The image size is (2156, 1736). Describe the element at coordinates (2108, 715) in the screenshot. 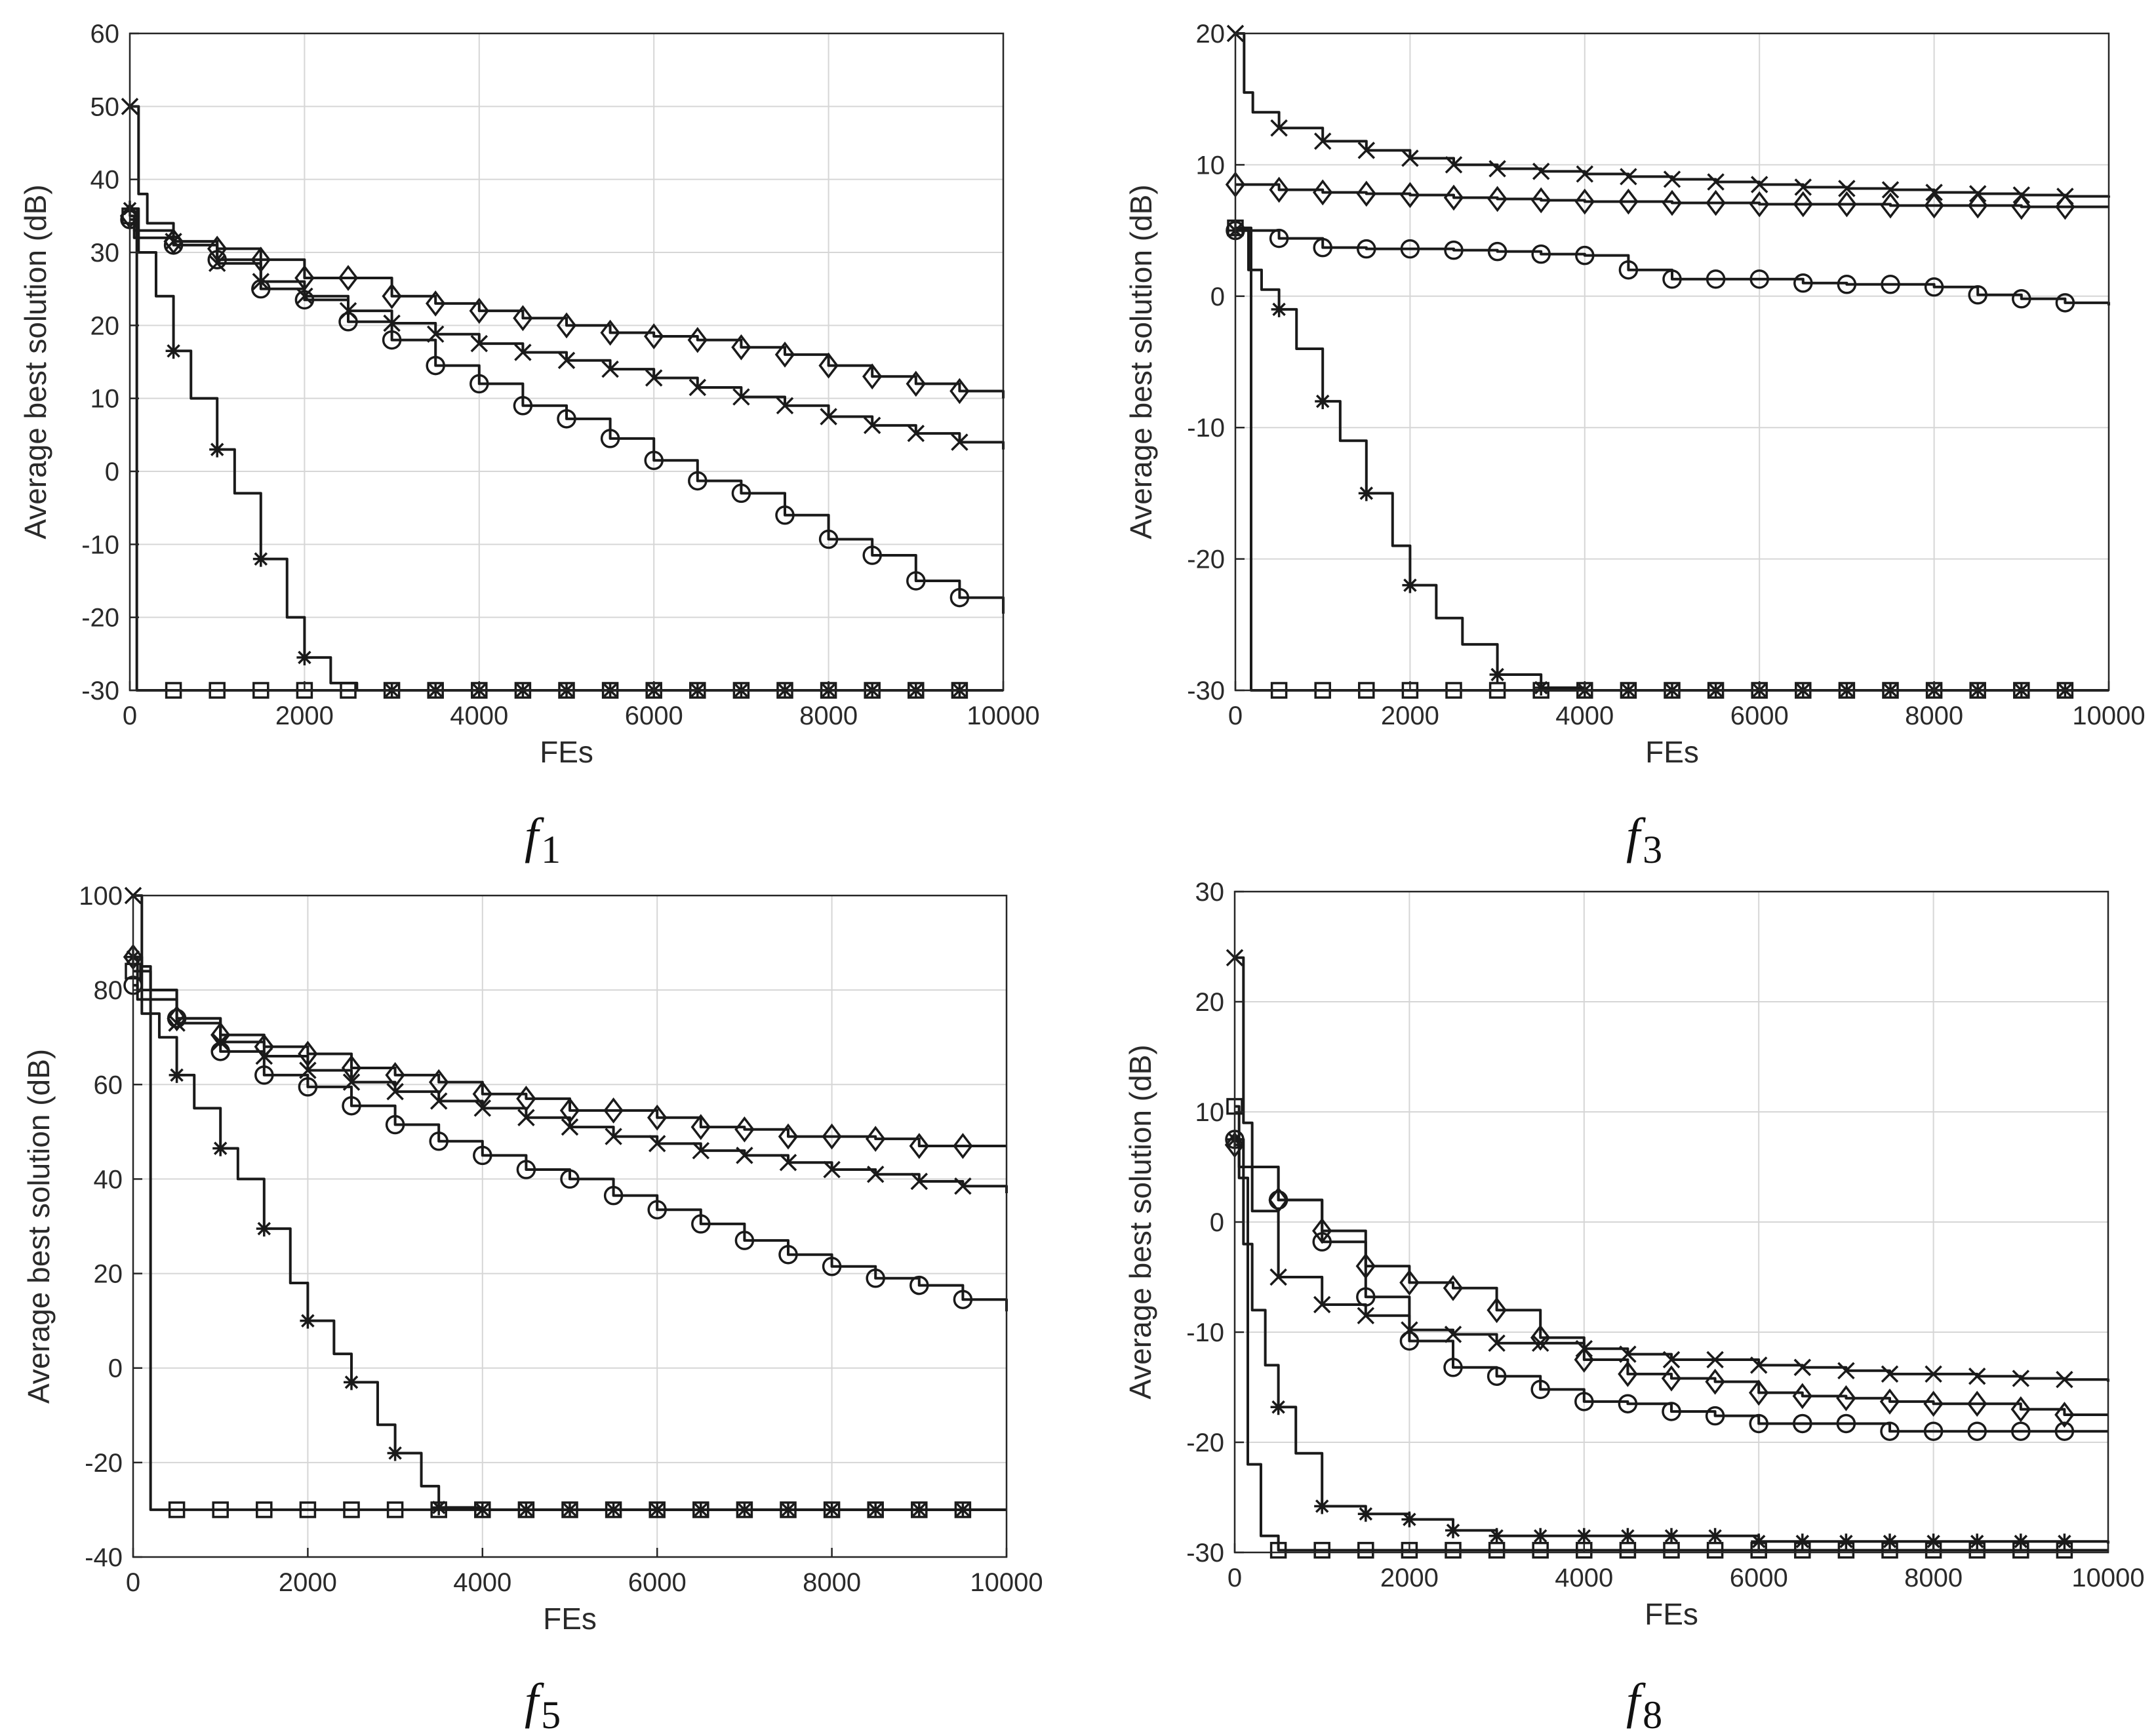

I see `x-tick-label: 10000` at that location.